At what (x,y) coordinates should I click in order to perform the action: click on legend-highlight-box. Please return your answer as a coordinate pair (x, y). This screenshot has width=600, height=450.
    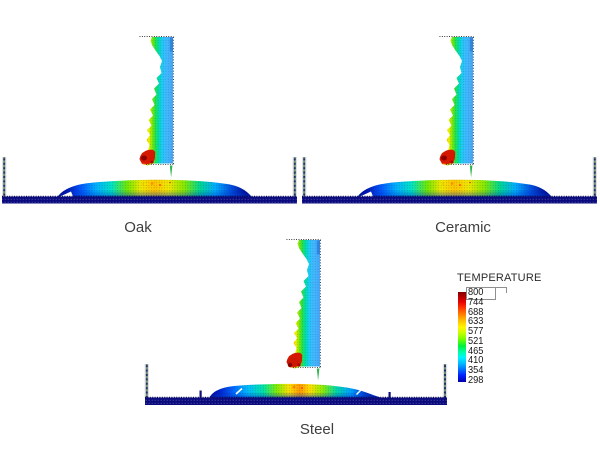
    Looking at the image, I should click on (480, 293).